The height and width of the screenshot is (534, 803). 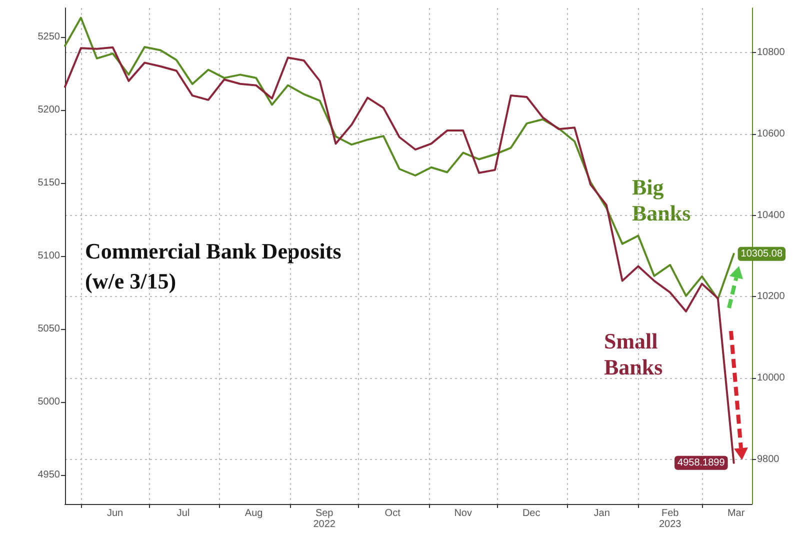 I want to click on series-label: Big Banks, so click(x=662, y=200).